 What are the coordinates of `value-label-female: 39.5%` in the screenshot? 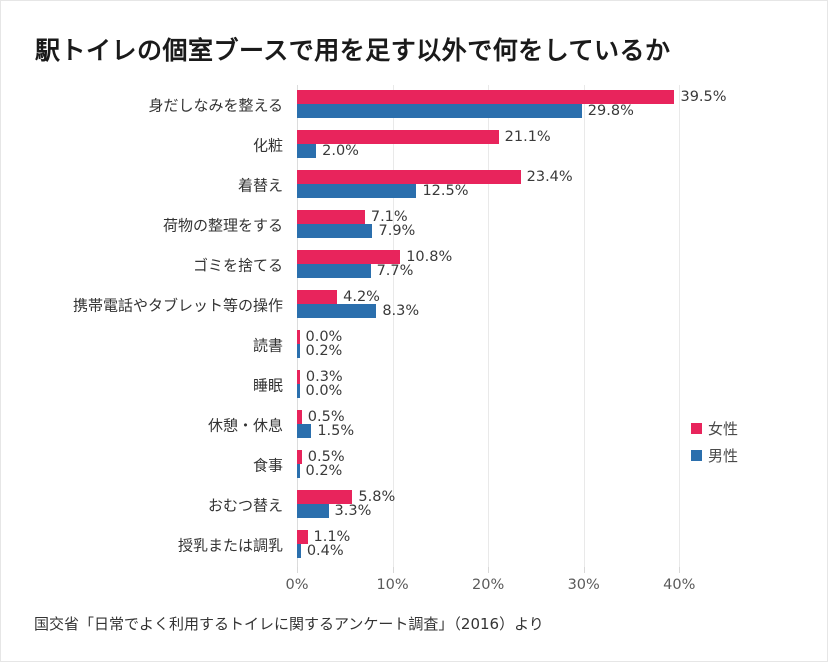 It's located at (703, 97).